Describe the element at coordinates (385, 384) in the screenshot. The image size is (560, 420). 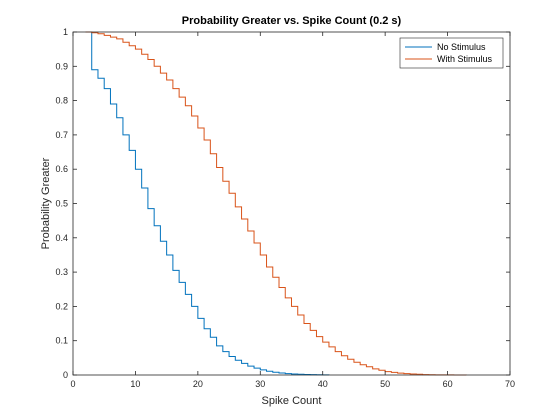
I see `x-tick-label: 50` at that location.